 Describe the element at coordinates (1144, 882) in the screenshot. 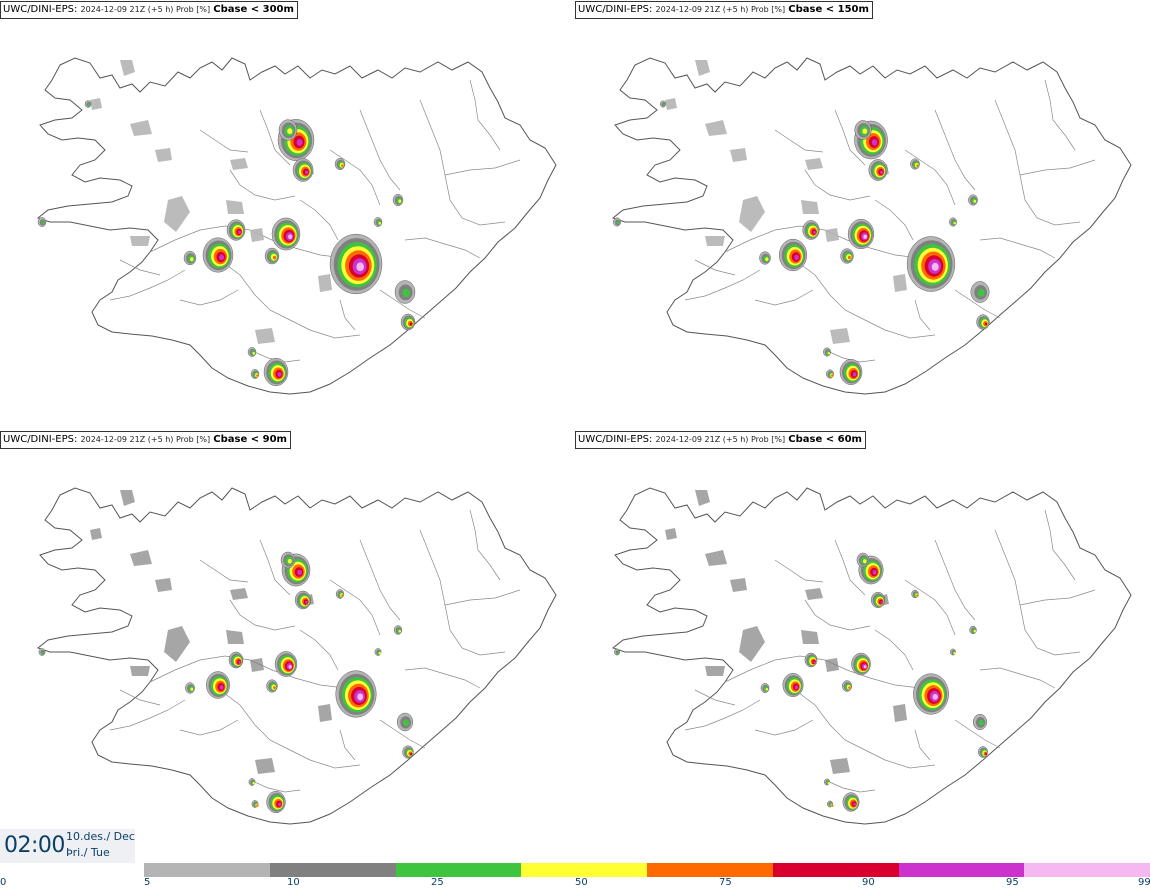

I see `color-scale-tick: 99` at that location.